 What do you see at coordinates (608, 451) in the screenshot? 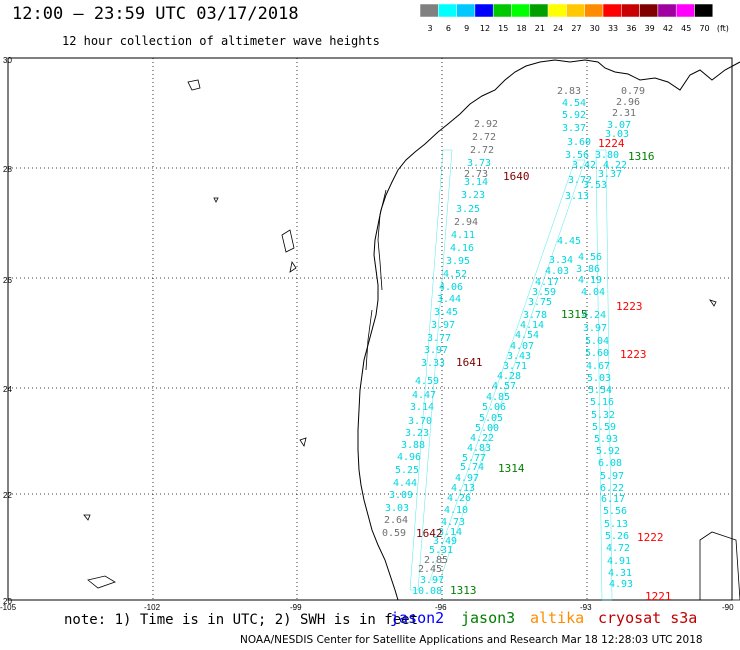
I see `wave-height-value: 5.92` at bounding box center [608, 451].